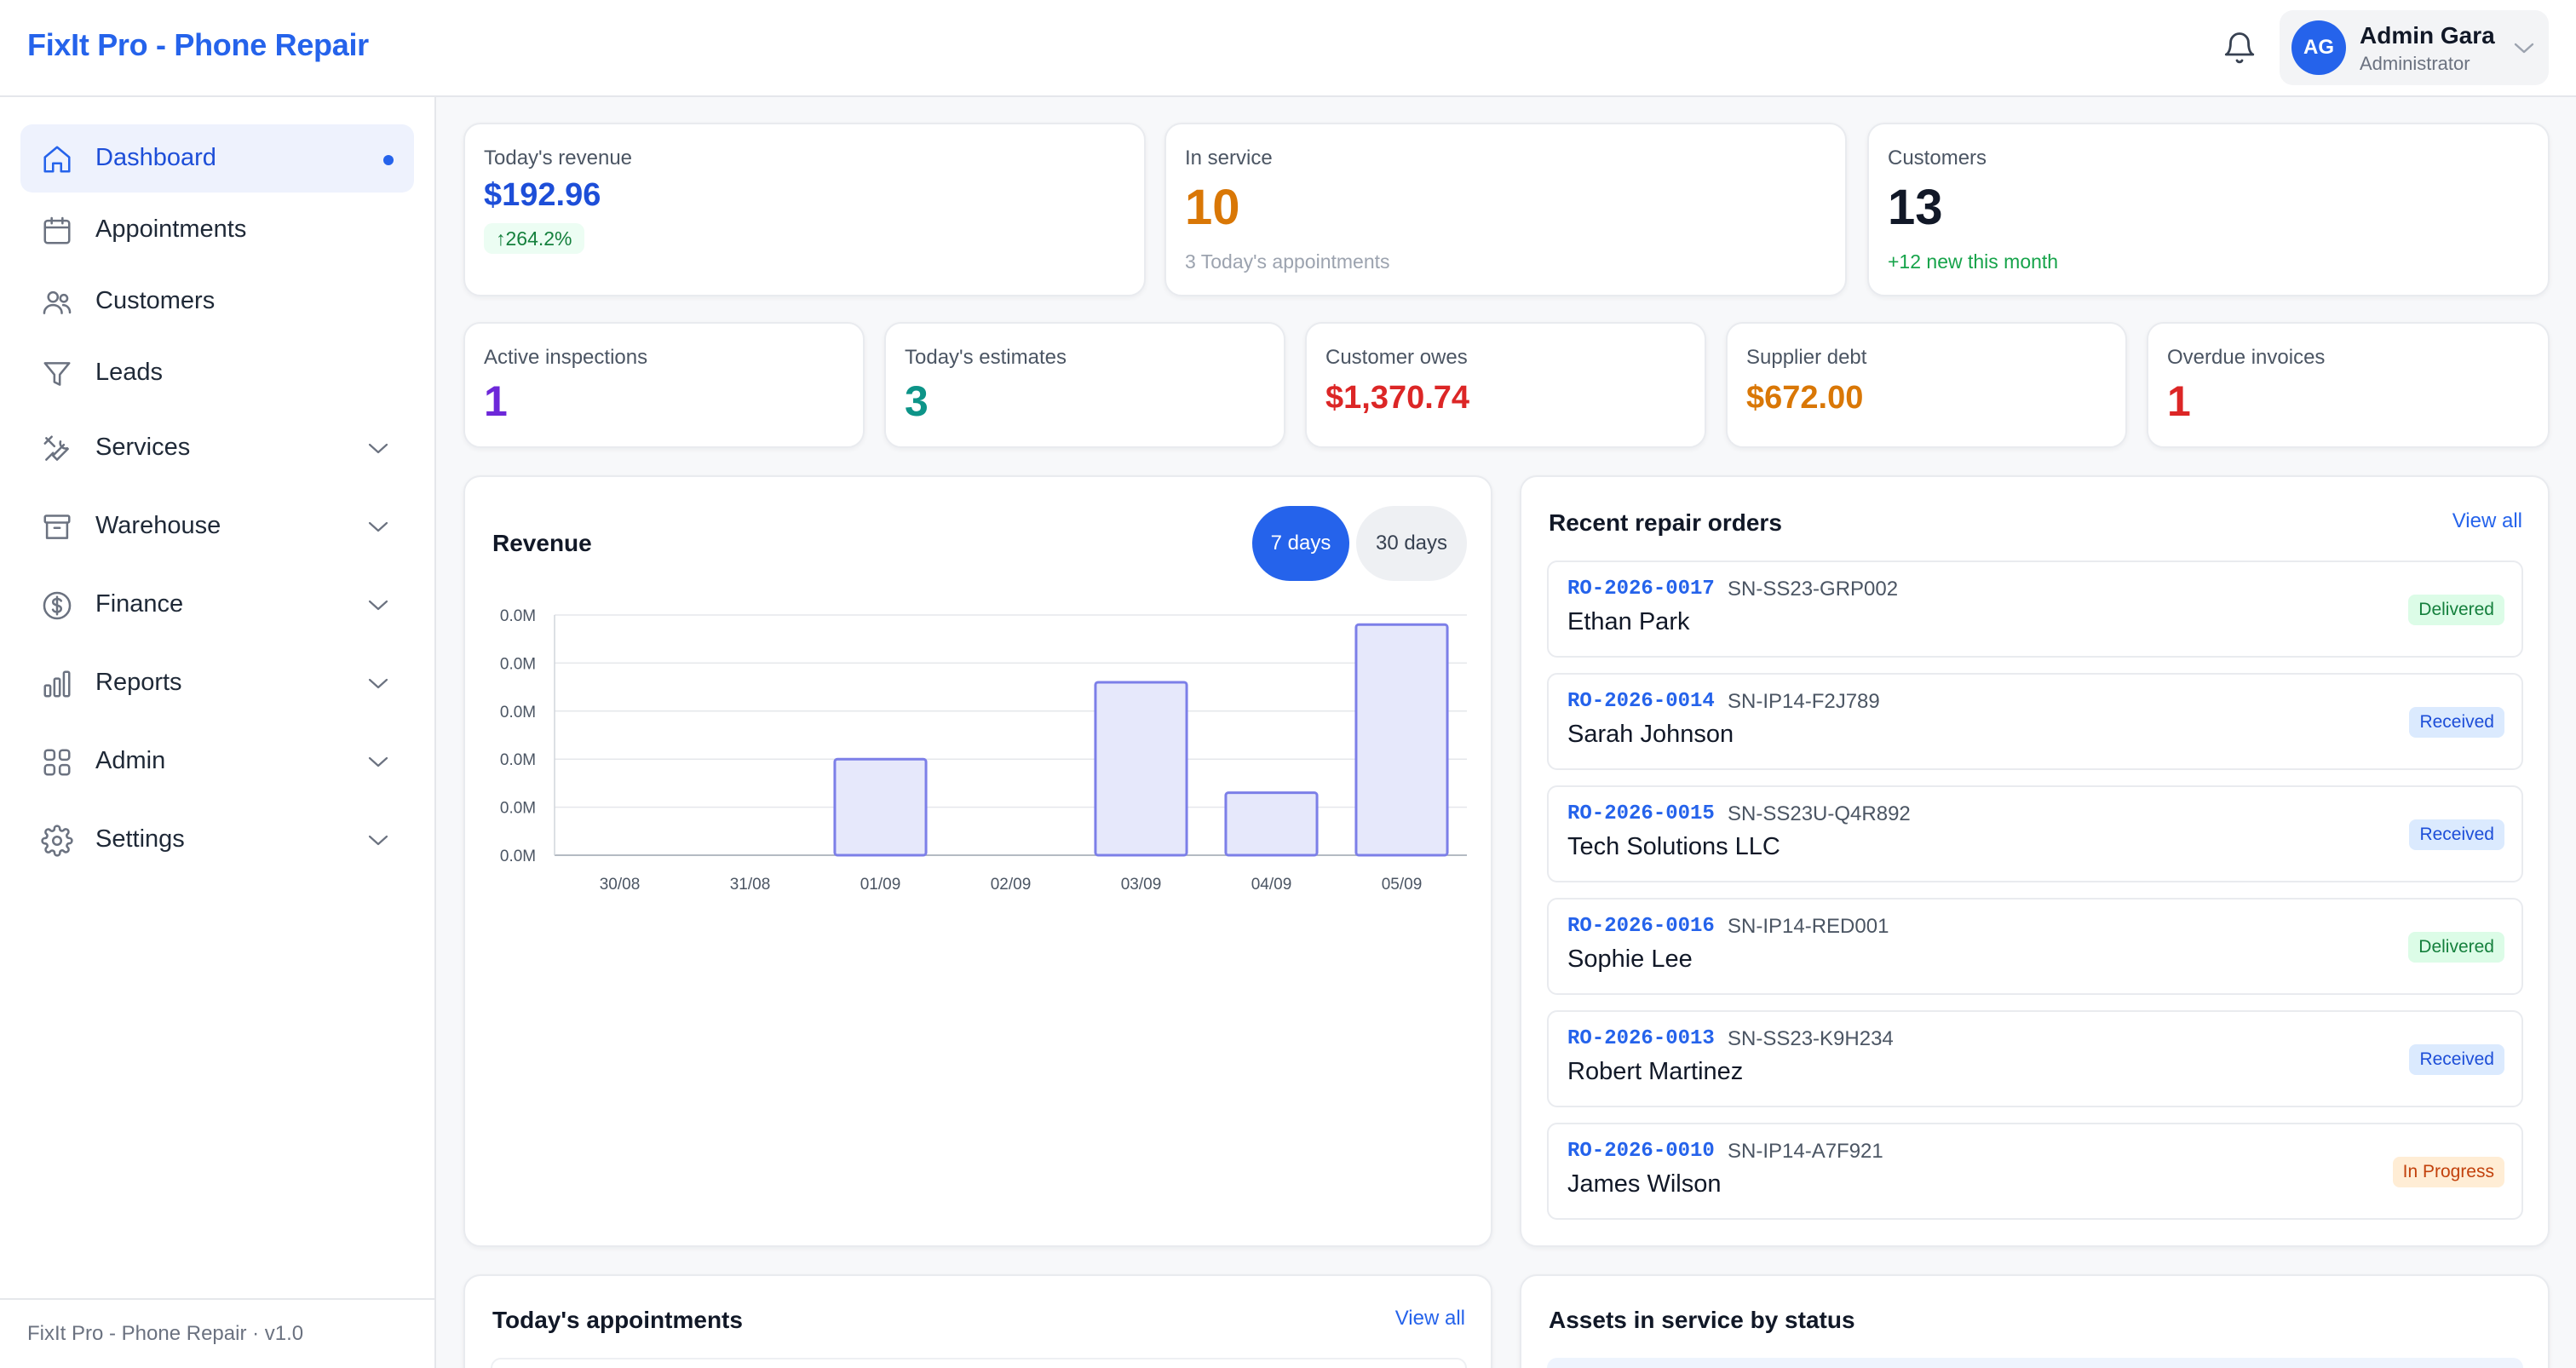 This screenshot has width=2576, height=1368. What do you see at coordinates (1506, 385) in the screenshot?
I see `stat-card-customer-owes: Customer owes $1,370.74` at bounding box center [1506, 385].